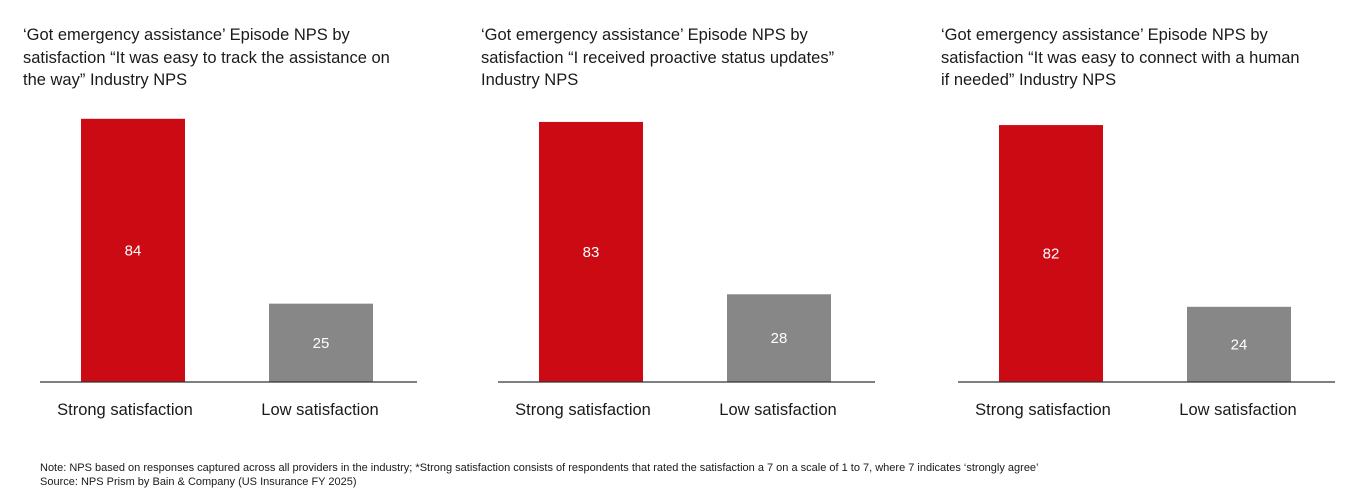  What do you see at coordinates (319, 410) in the screenshot?
I see `chart-1-category-label-low: Low satisfaction` at bounding box center [319, 410].